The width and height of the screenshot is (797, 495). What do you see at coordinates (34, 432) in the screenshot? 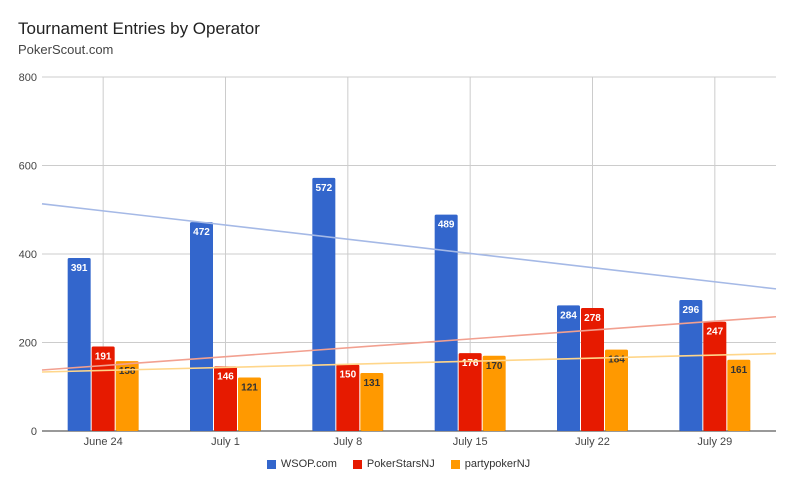
I see `y-tick-label: 0` at bounding box center [34, 432].